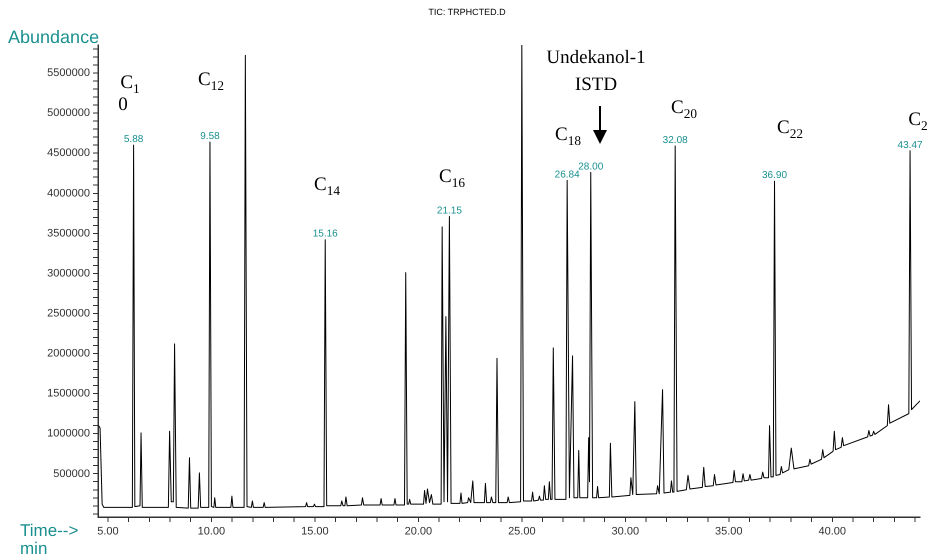 This screenshot has height=558, width=934. What do you see at coordinates (68, 153) in the screenshot?
I see `y-tick-label: 4500000` at bounding box center [68, 153].